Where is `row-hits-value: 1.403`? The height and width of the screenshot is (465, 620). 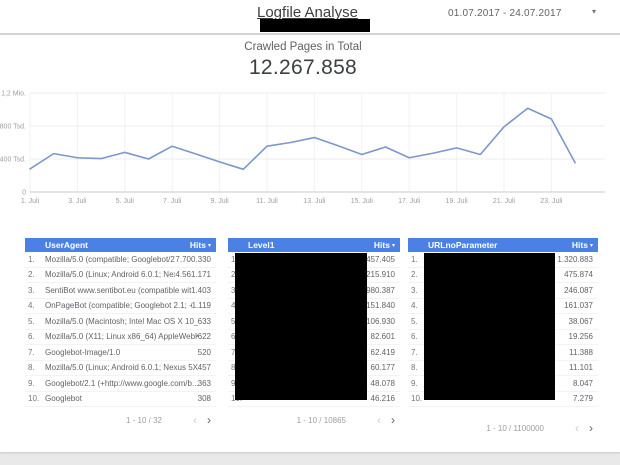
row-hits-value: 1.403 is located at coordinates (200, 290).